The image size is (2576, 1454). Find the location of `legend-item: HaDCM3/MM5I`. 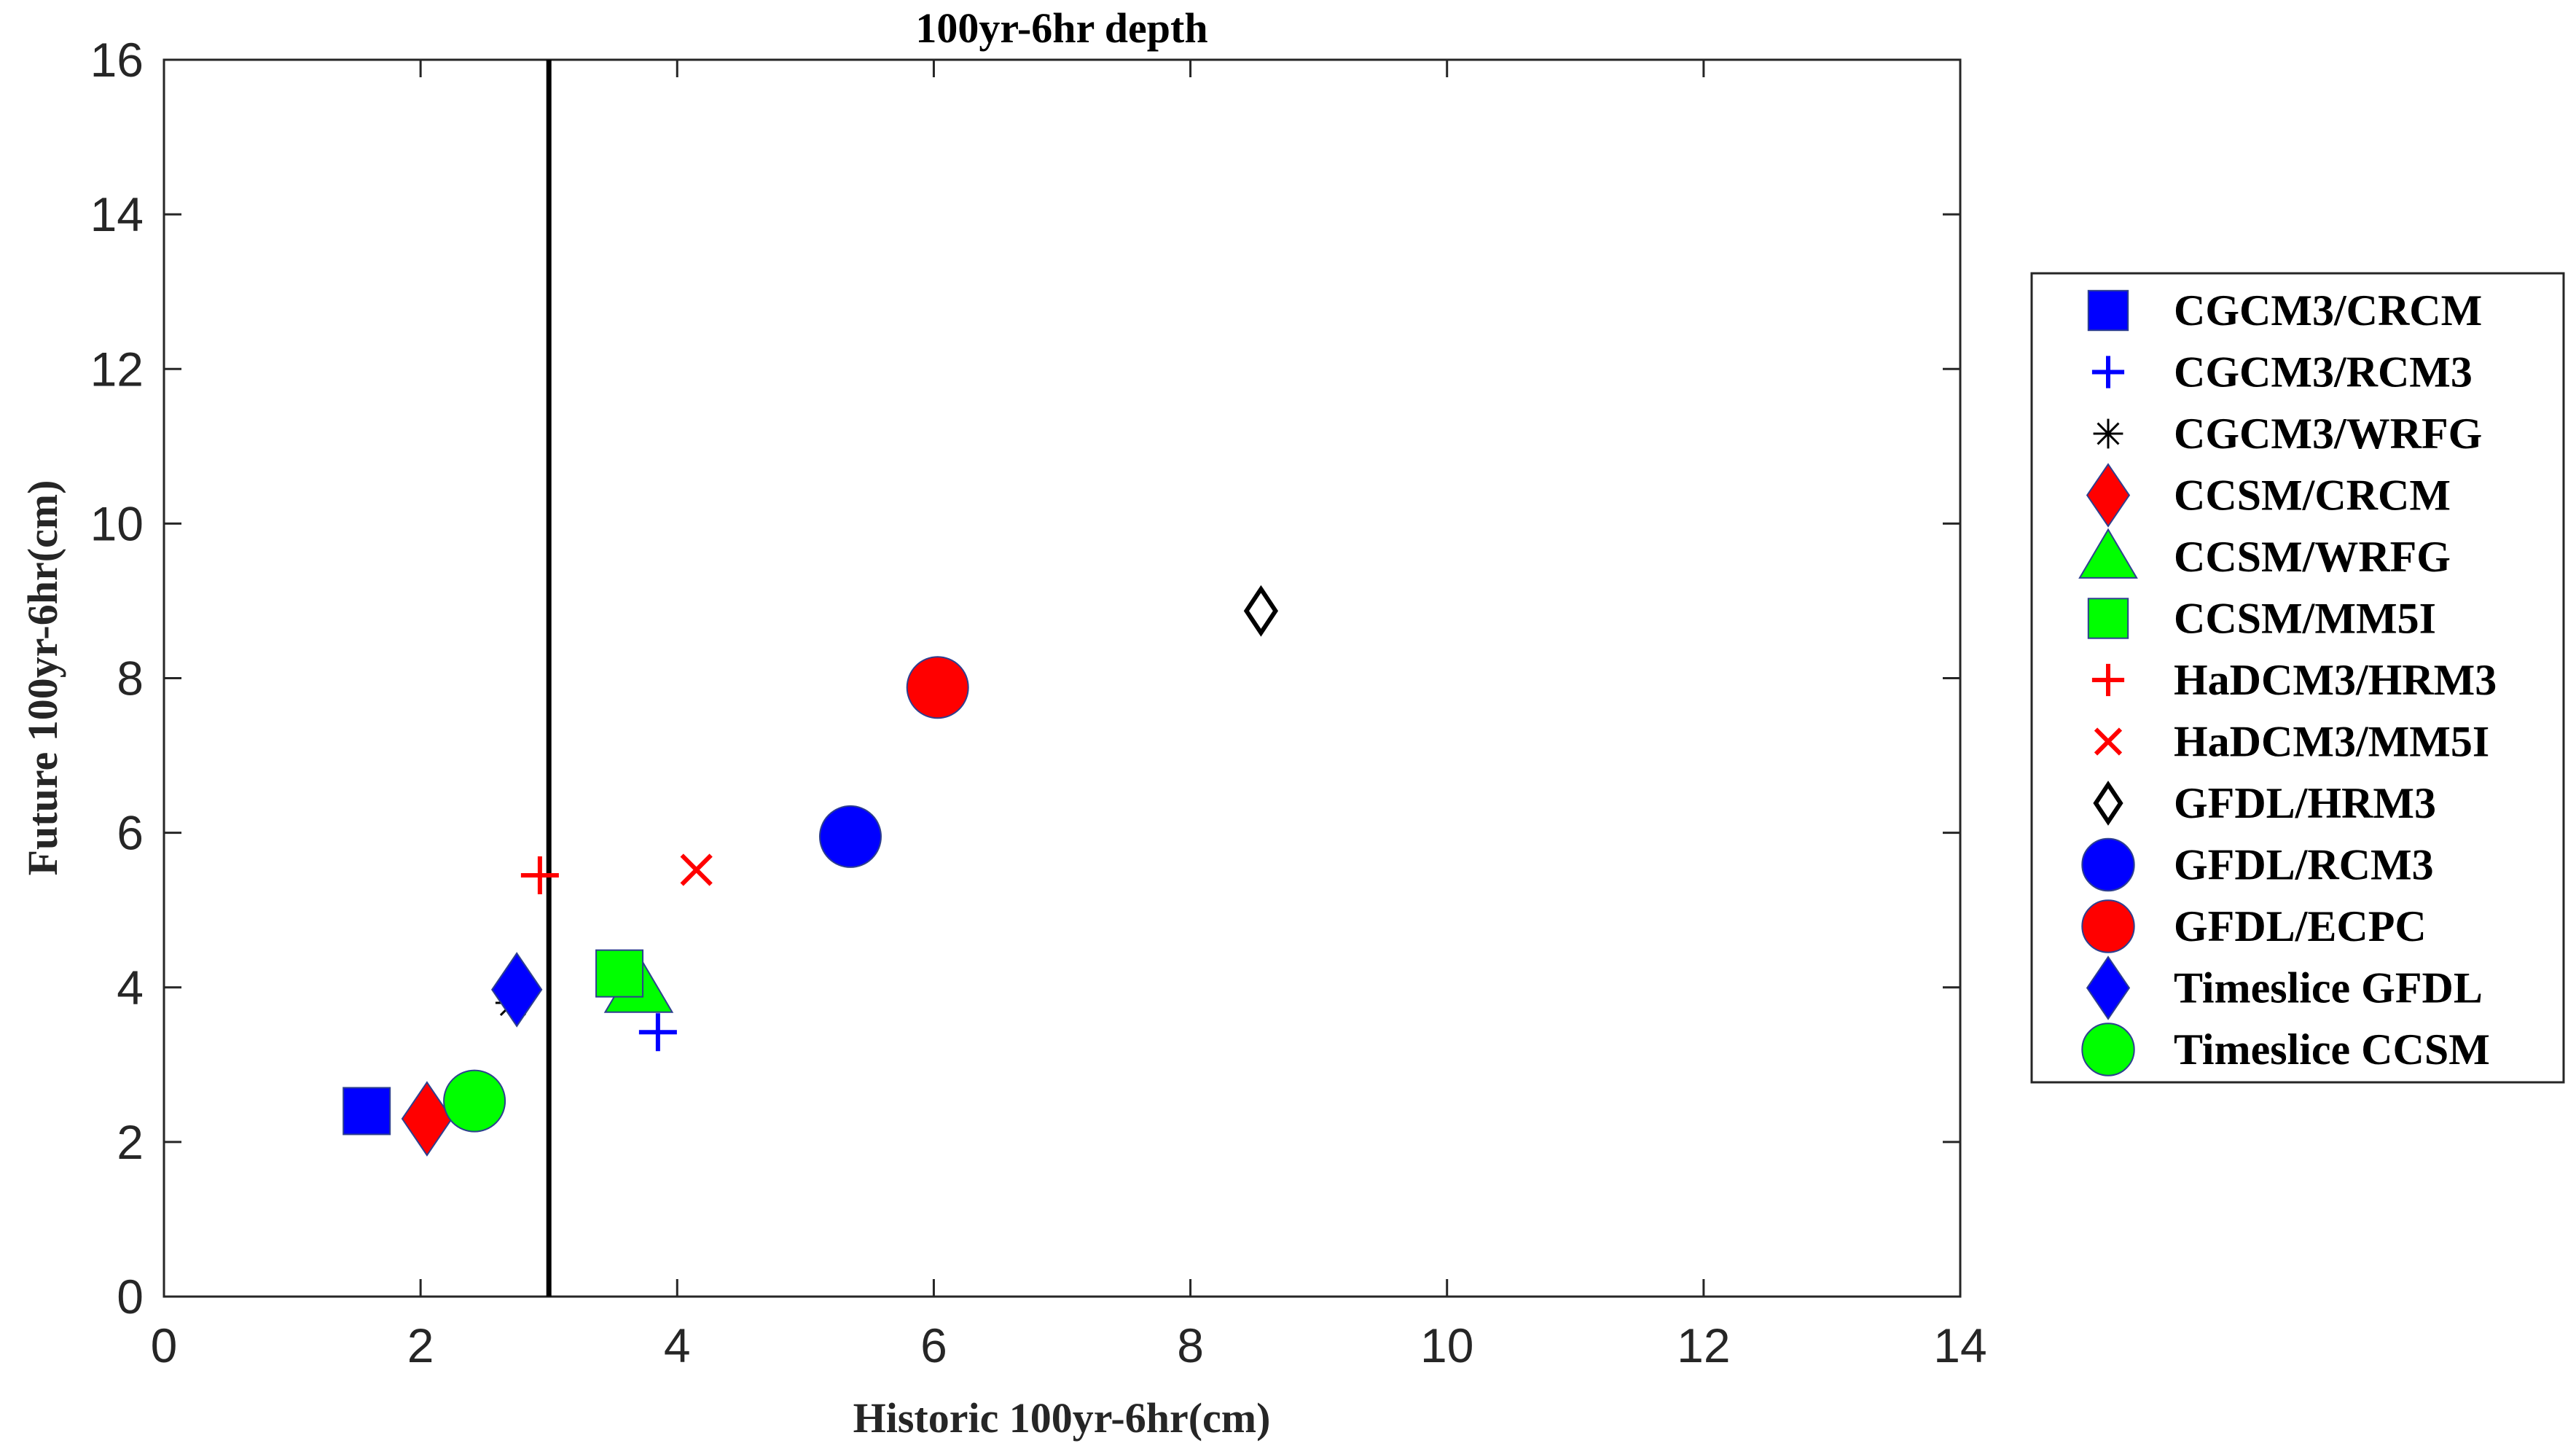

legend-item: HaDCM3/MM5I is located at coordinates (2291, 742).